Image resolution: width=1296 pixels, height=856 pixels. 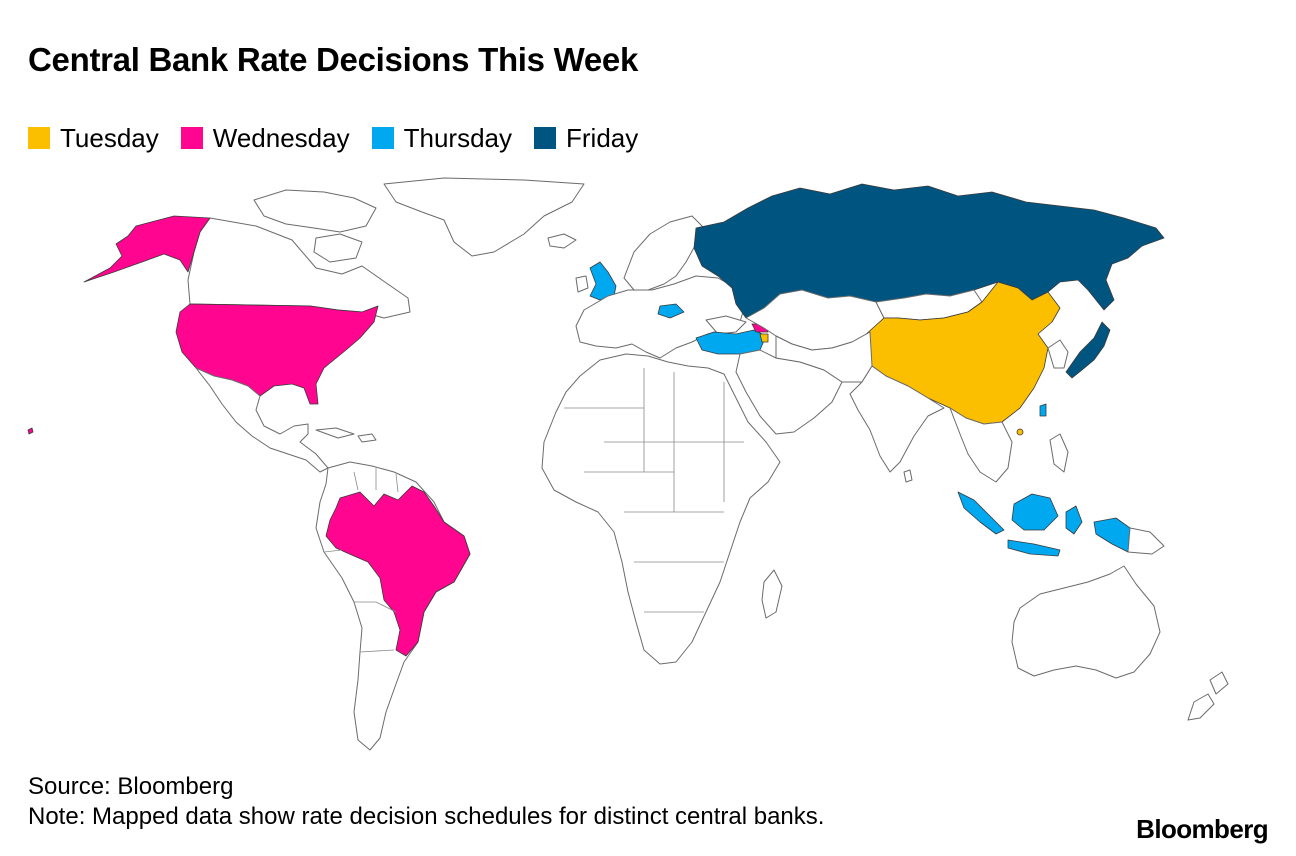 What do you see at coordinates (1059, 453) in the screenshot?
I see `philippines` at bounding box center [1059, 453].